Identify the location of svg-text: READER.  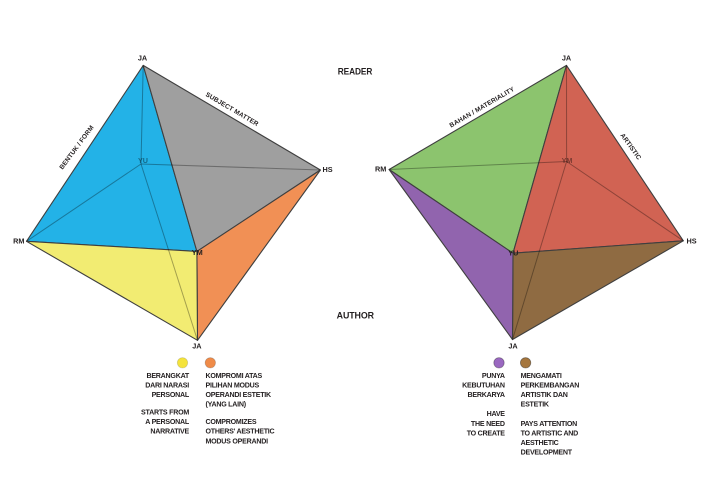
(355, 72).